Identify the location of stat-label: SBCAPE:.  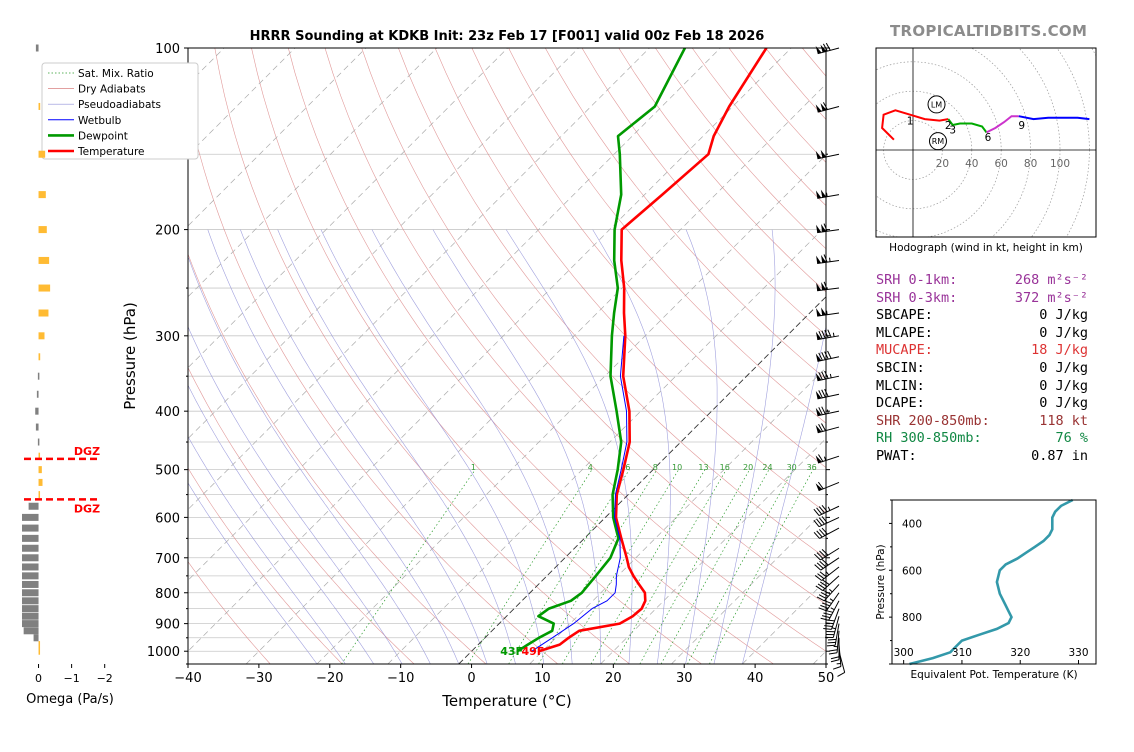
(904, 316).